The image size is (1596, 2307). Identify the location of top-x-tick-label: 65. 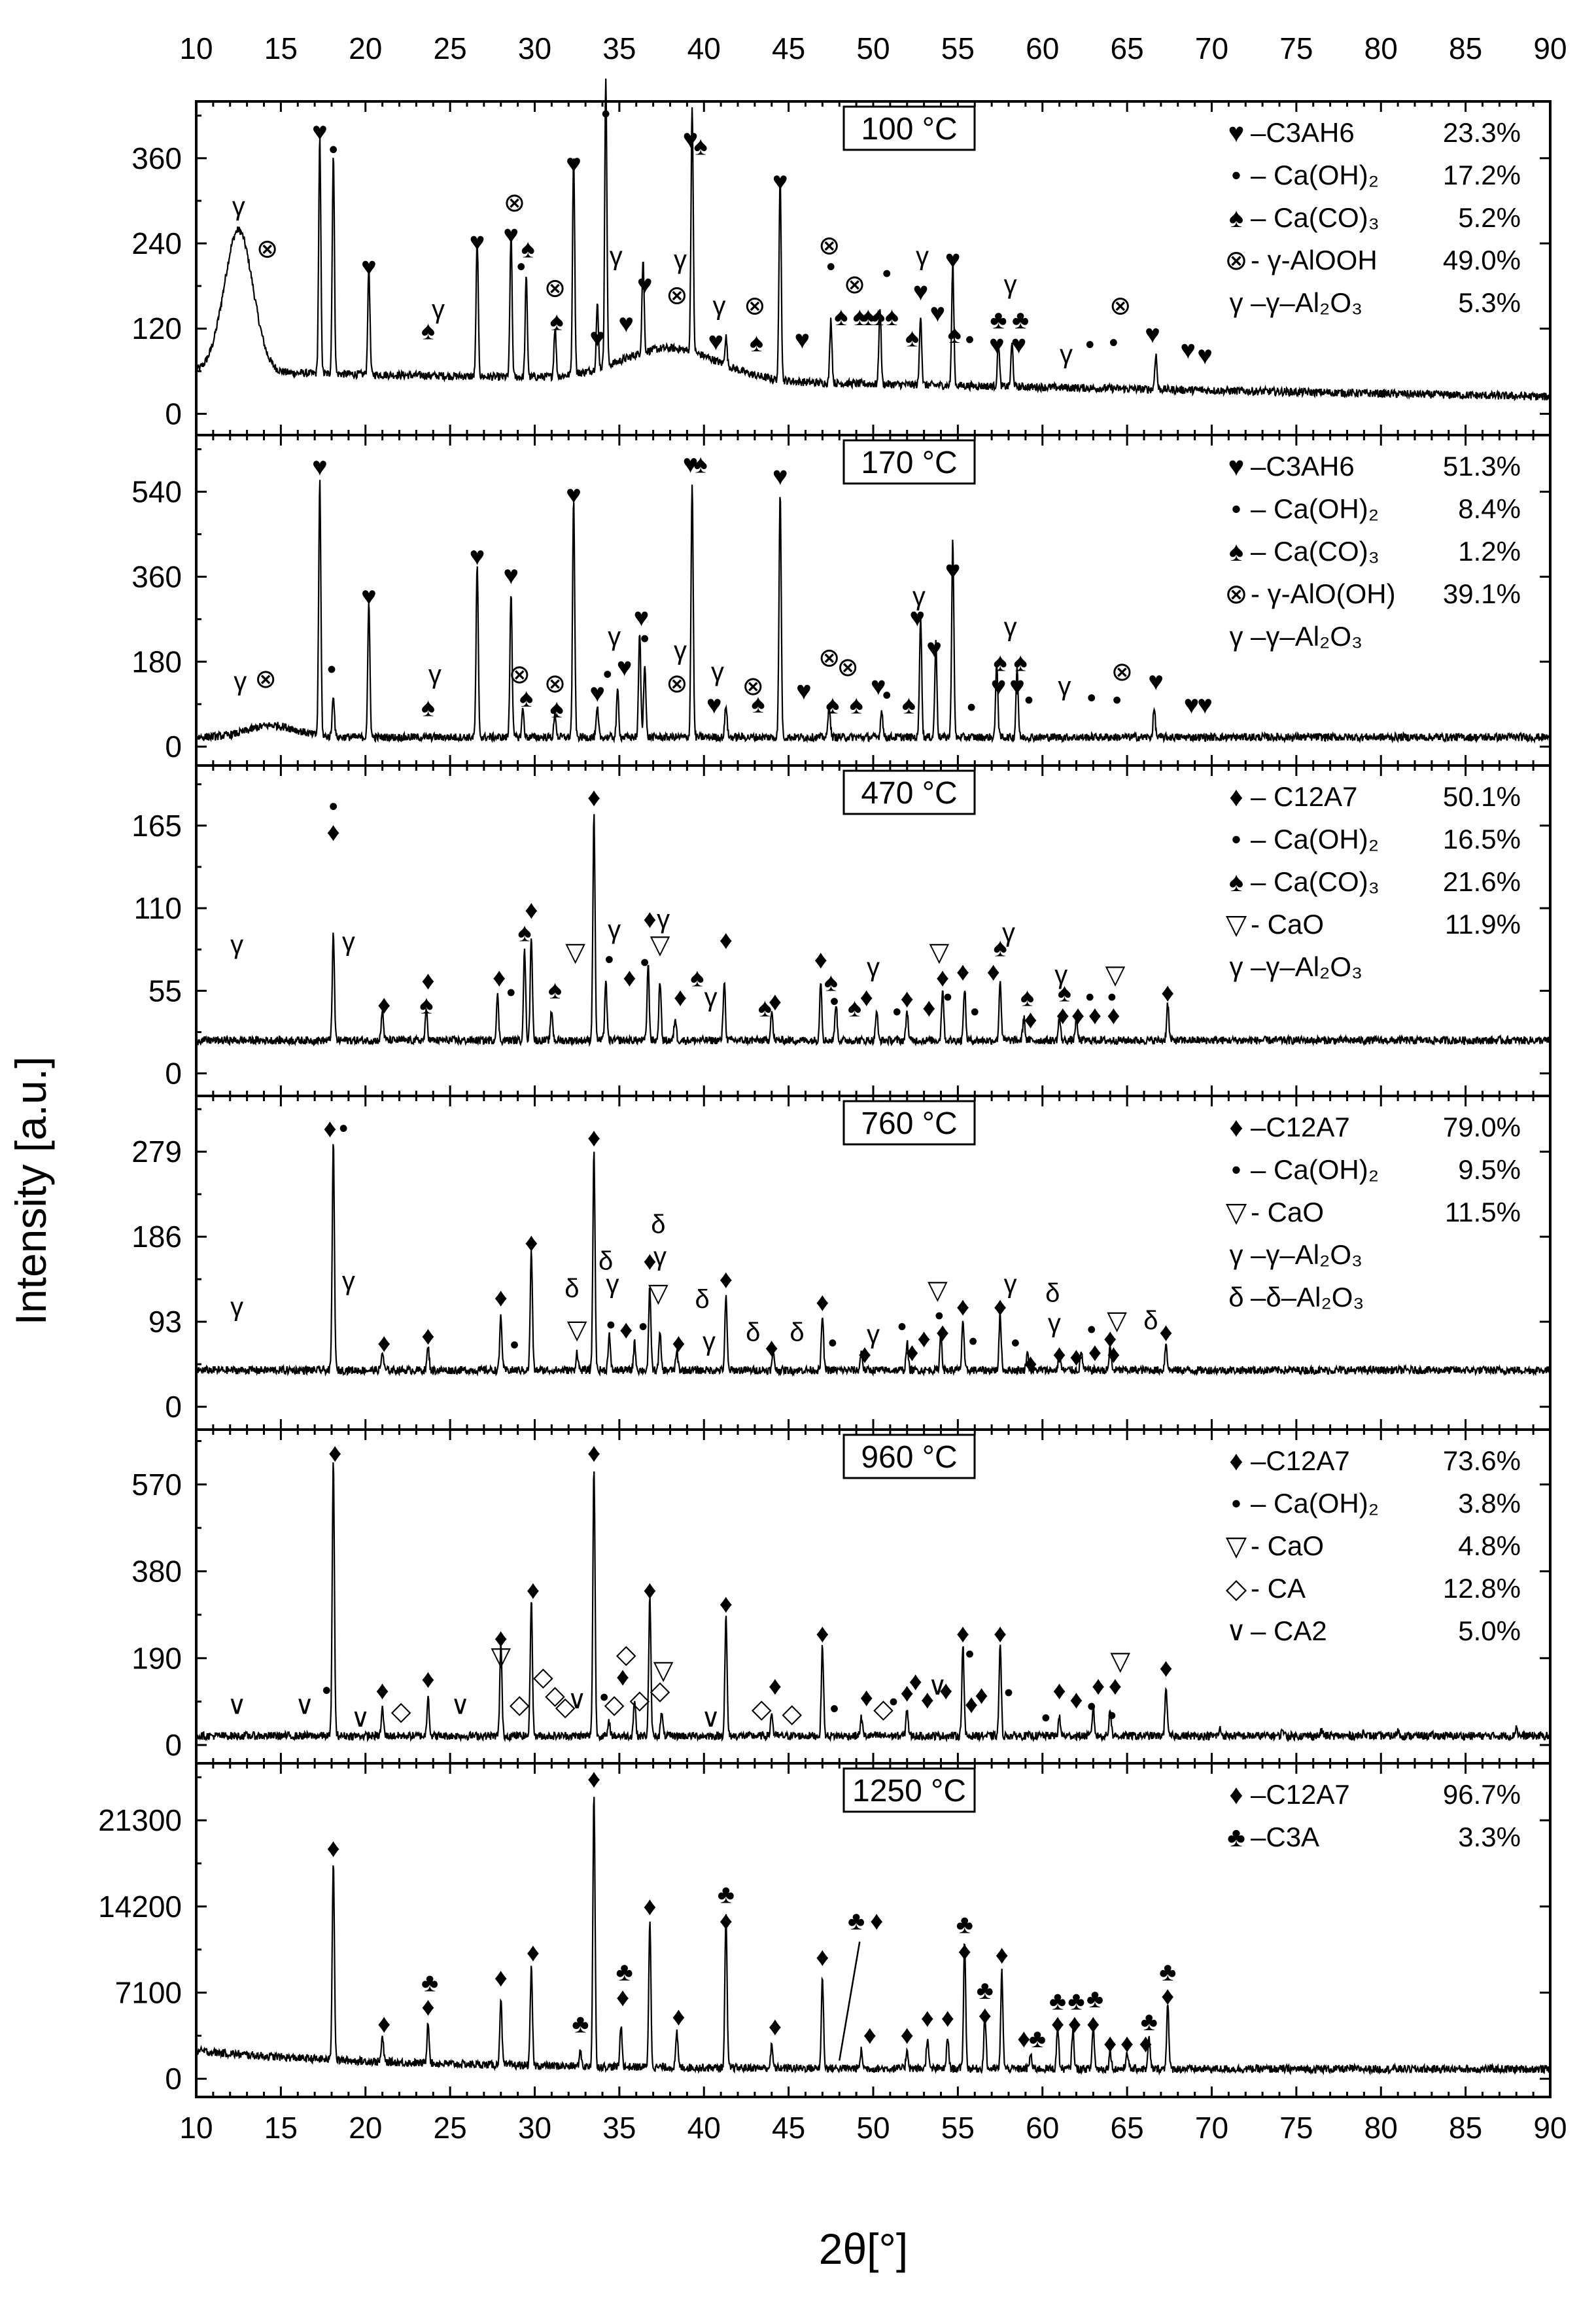
(1127, 48).